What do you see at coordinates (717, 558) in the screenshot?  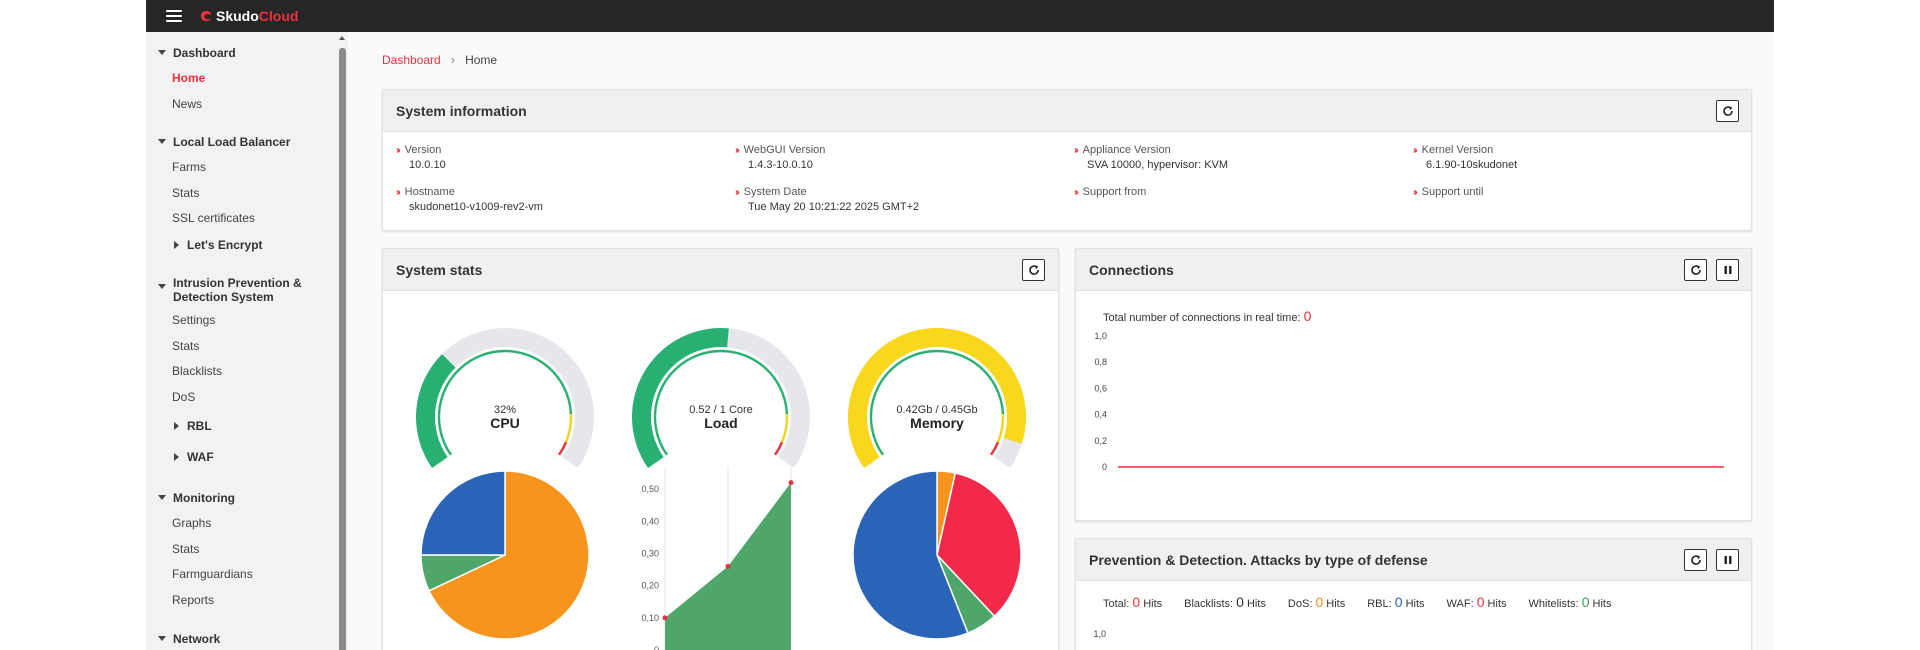 I see `load-area-chart: 00,100,200,300,400,5015 min5 min1 min` at bounding box center [717, 558].